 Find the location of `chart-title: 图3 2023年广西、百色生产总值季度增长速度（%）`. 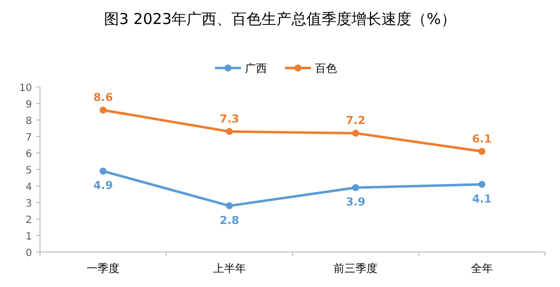

chart-title: 图3 2023年广西、百色生产总值季度增长速度（%） is located at coordinates (280, 19).